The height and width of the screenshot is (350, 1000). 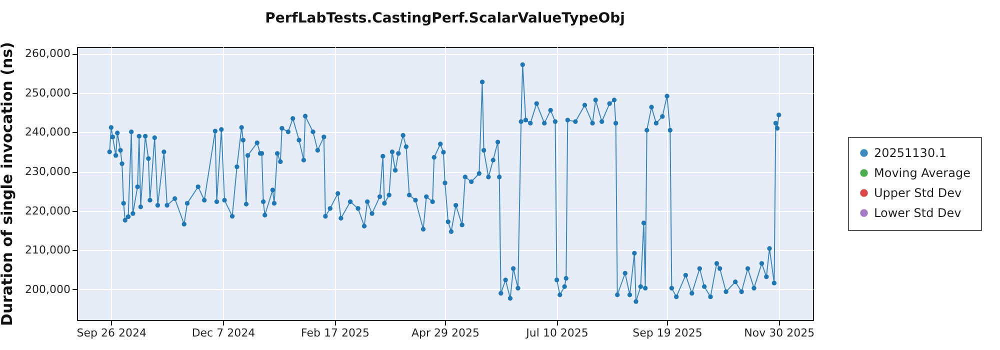 I want to click on y-tick-label: 240,000, so click(x=47, y=132).